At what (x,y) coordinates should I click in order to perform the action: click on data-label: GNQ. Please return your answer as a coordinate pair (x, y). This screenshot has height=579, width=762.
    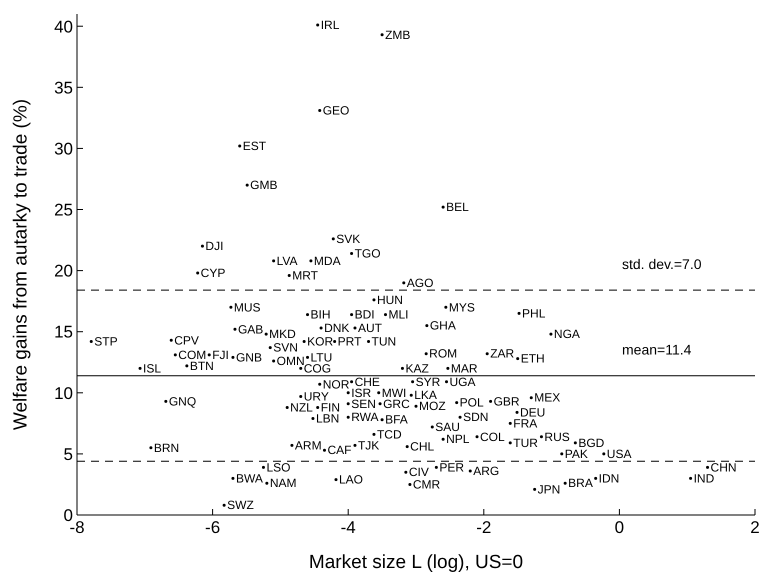
    Looking at the image, I should click on (182, 401).